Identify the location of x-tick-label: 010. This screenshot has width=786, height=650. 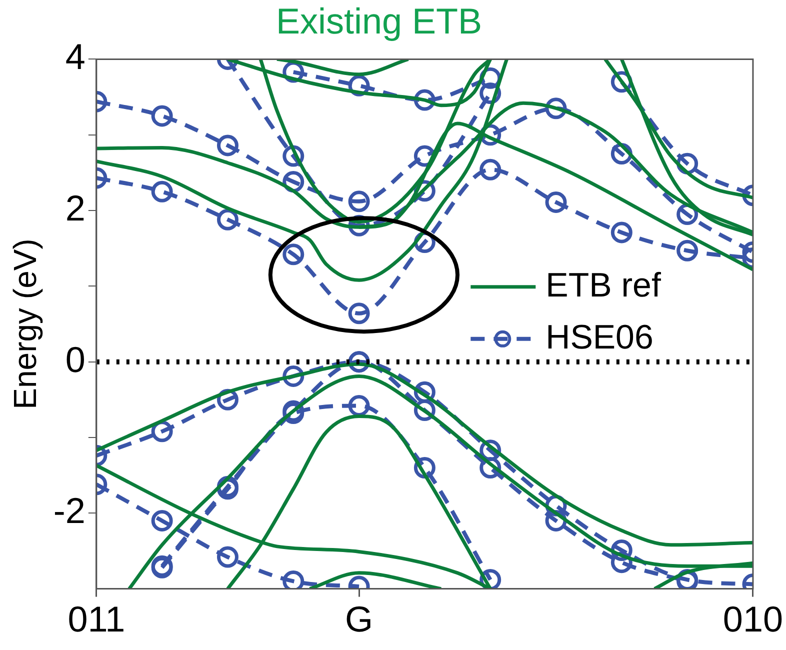
(753, 619).